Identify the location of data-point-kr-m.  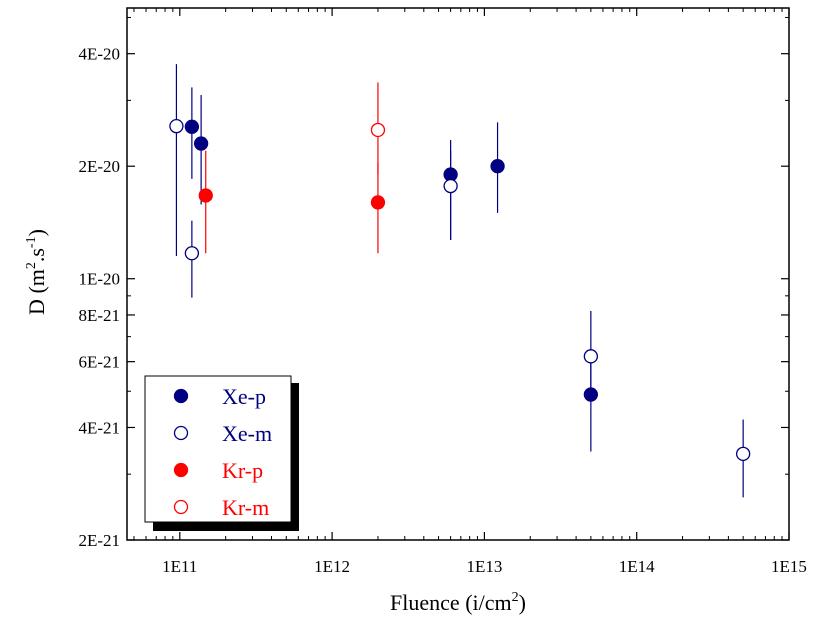
(378, 130).